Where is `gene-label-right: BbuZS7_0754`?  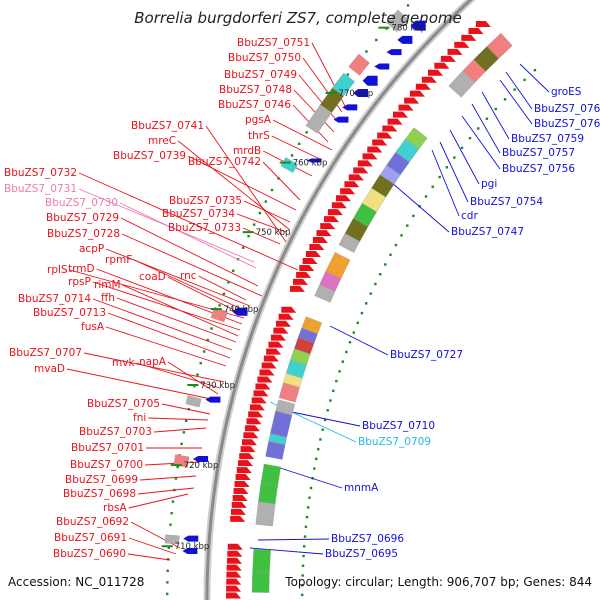
gene-label-right: BbuZS7_0754 is located at coordinates (506, 202).